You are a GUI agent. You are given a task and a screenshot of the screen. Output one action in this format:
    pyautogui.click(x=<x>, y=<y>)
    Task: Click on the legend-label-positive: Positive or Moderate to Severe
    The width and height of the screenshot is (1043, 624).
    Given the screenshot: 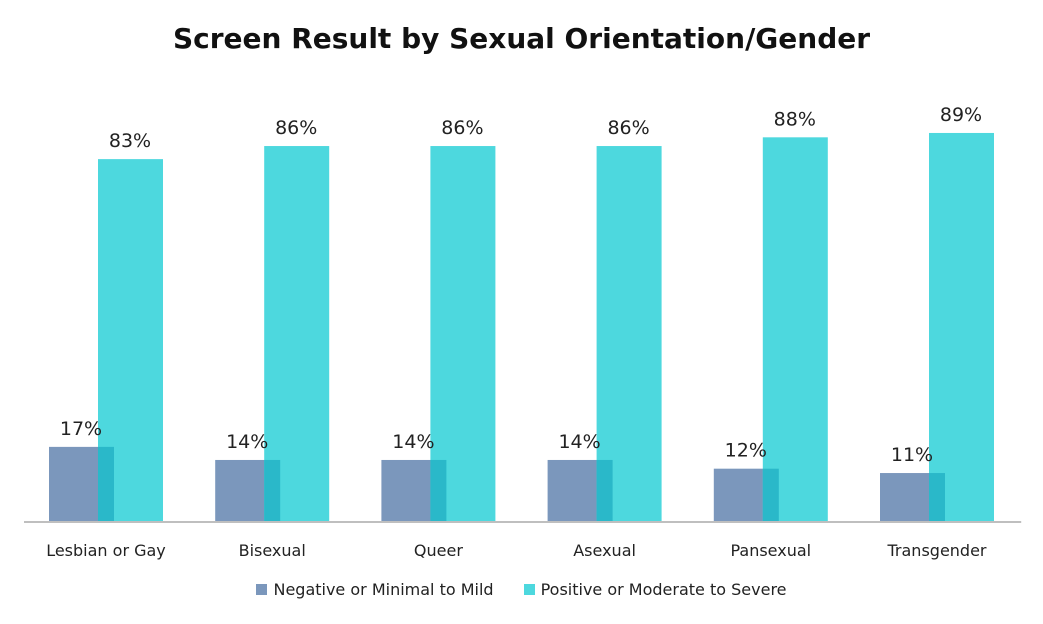 What is the action you would take?
    pyautogui.click(x=663, y=589)
    